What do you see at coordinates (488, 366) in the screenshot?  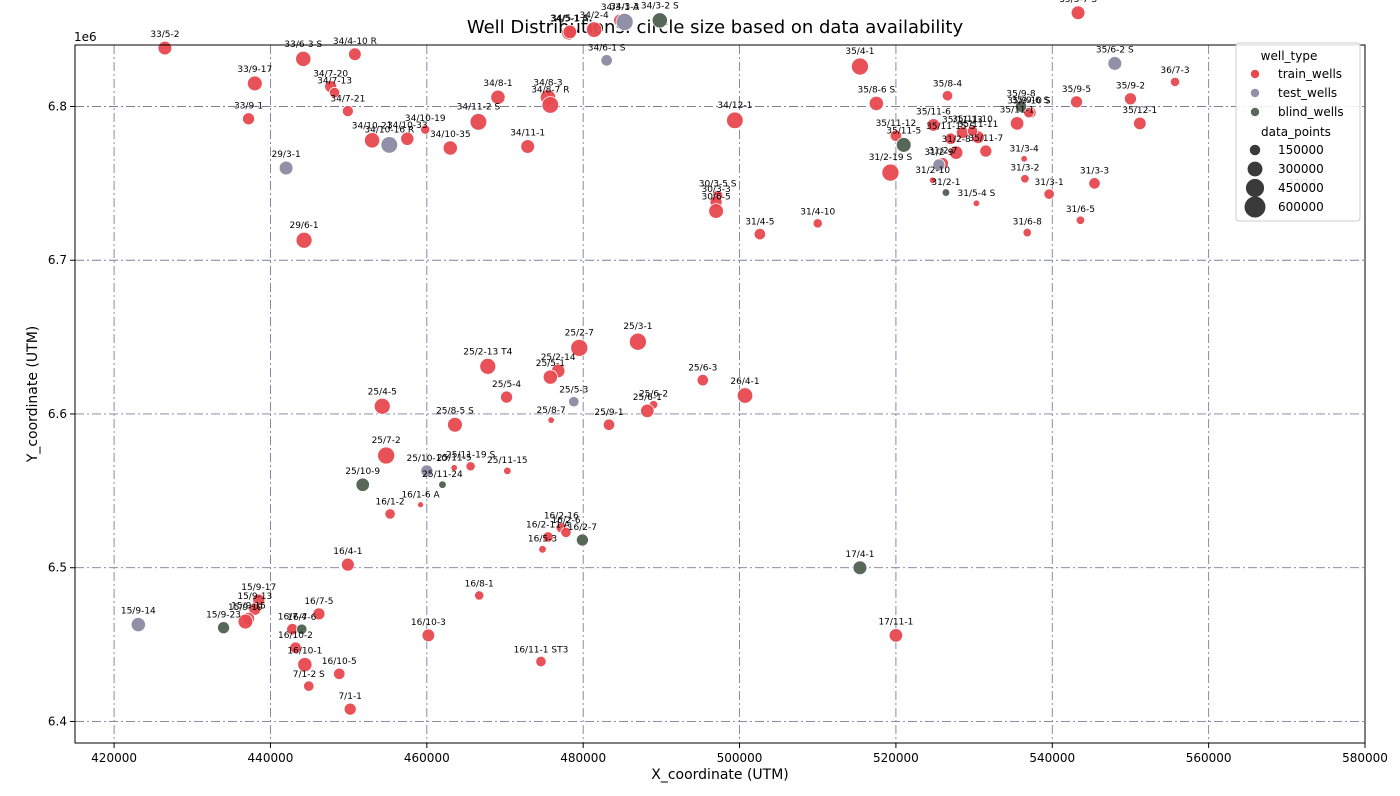 I see `well-point-25-2-13-t4` at bounding box center [488, 366].